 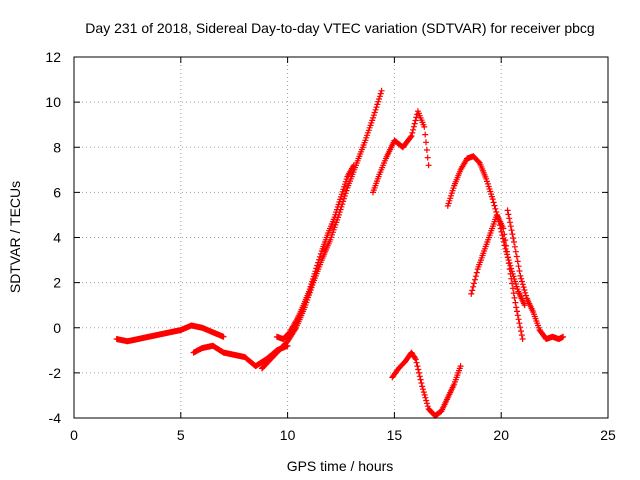 What do you see at coordinates (55, 418) in the screenshot?
I see `y-tick-label: -4` at bounding box center [55, 418].